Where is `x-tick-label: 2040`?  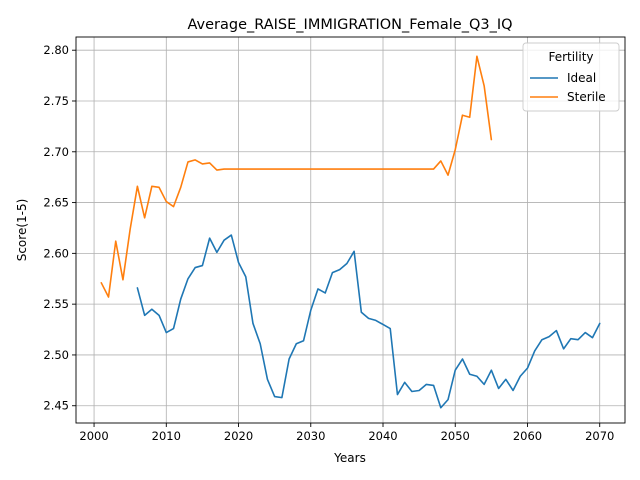
x-tick-label: 2040 is located at coordinates (382, 436).